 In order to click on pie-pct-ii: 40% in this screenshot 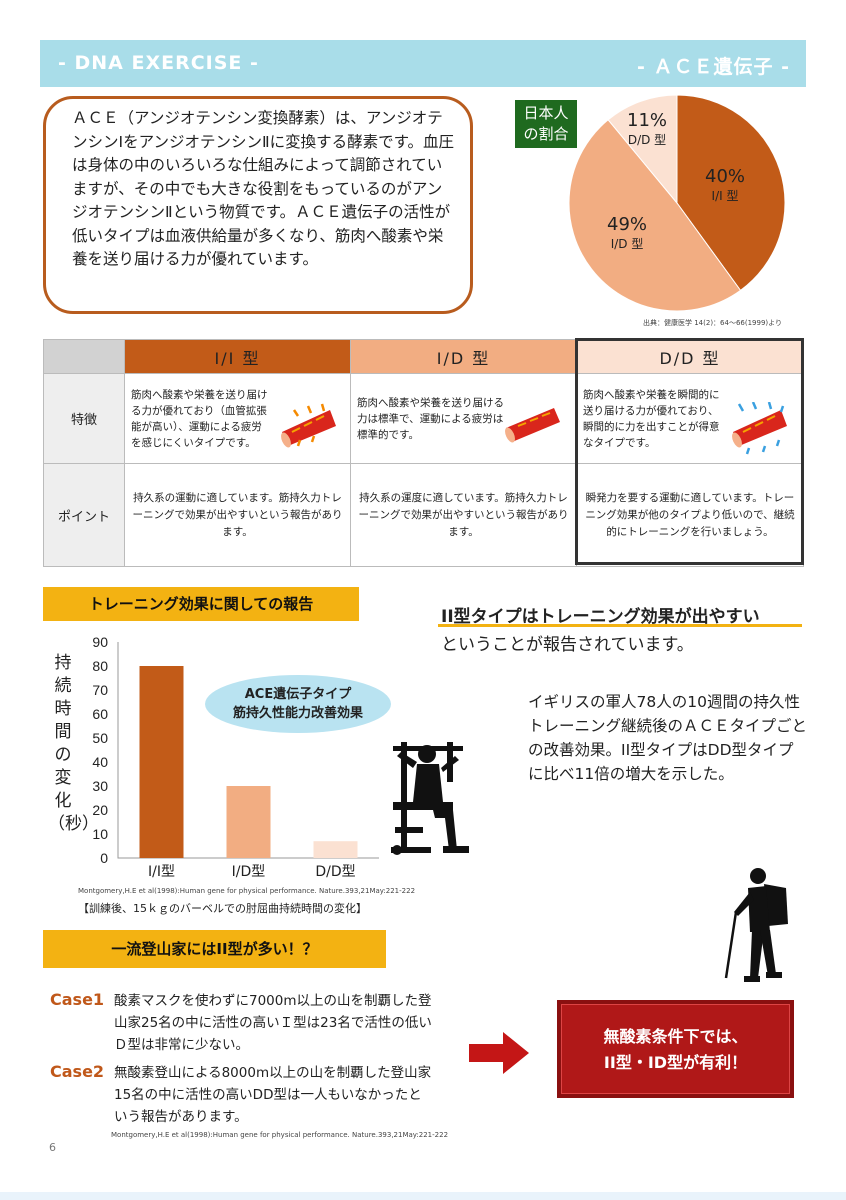, I will do `click(725, 176)`.